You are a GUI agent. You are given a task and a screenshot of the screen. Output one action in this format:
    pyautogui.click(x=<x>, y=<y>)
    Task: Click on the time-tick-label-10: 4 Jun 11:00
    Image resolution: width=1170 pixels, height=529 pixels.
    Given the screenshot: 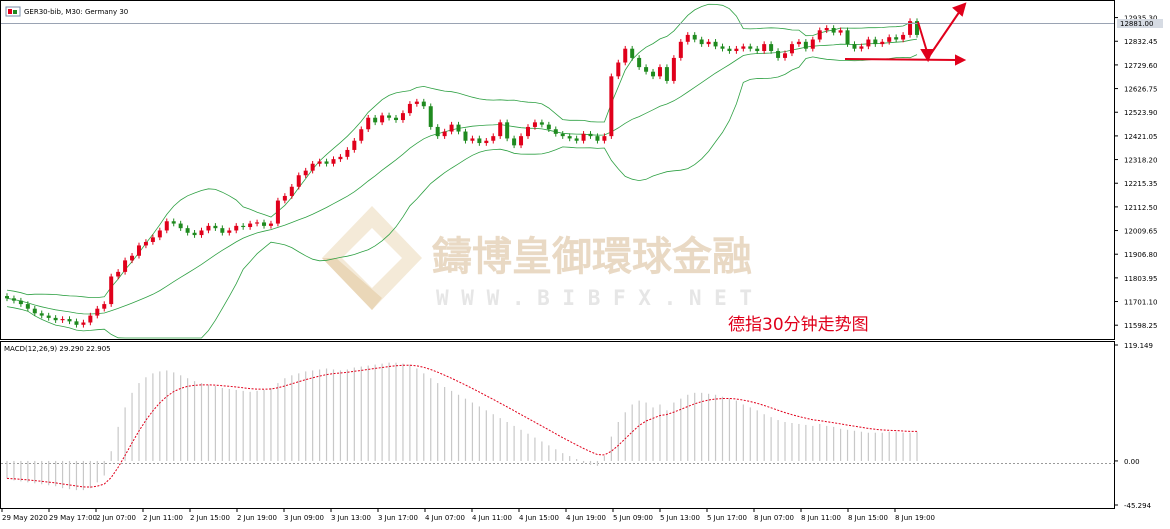 What is the action you would take?
    pyautogui.click(x=492, y=518)
    